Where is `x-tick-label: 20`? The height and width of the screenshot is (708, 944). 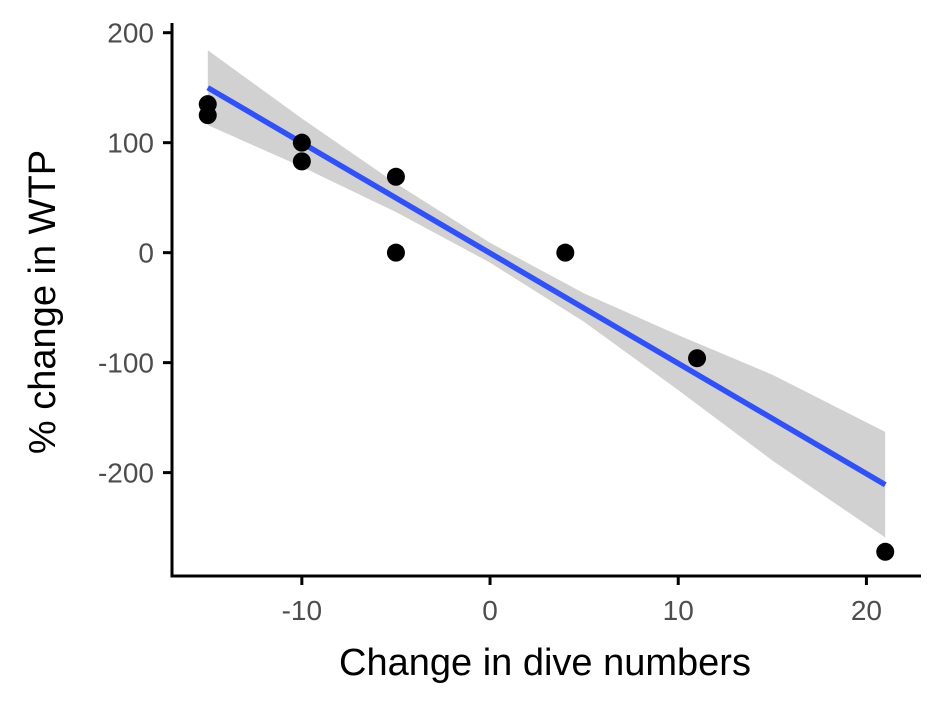
x-tick-label: 20 is located at coordinates (866, 610).